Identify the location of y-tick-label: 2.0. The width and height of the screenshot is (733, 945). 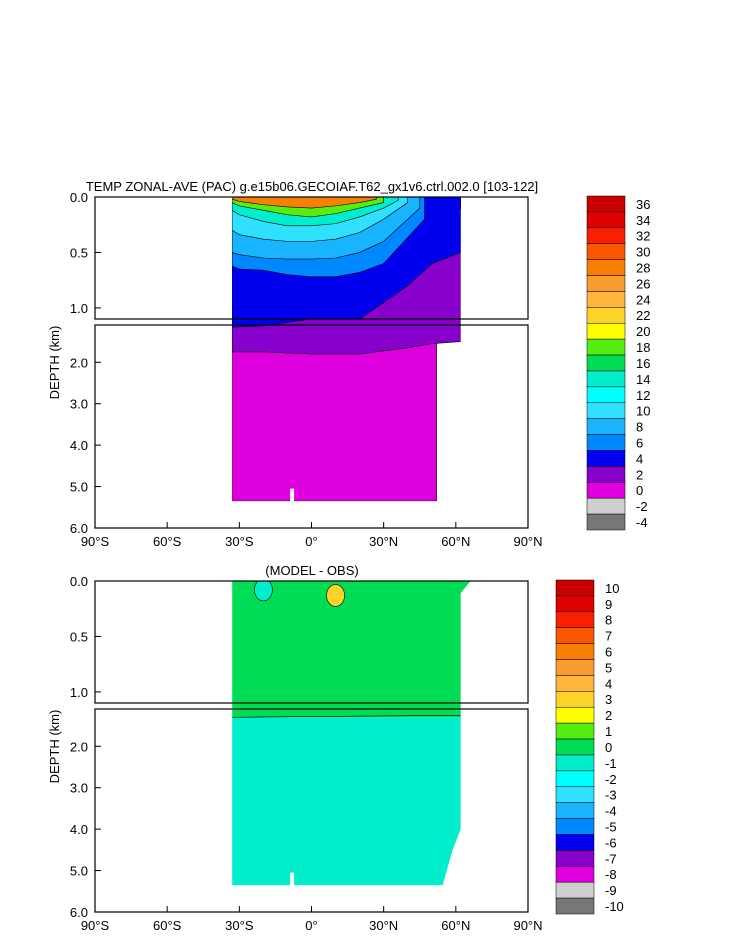
(79, 746).